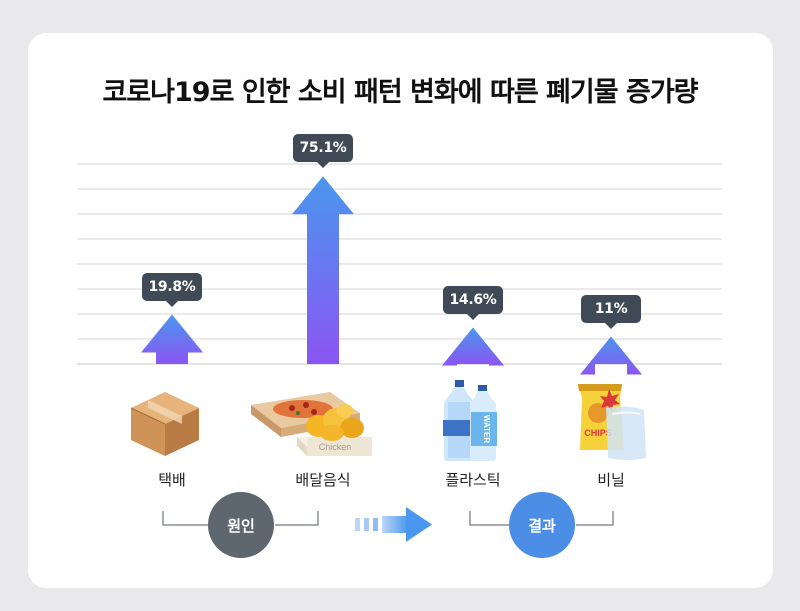  Describe the element at coordinates (164, 424) in the screenshot. I see `cardboard-box-icon` at that location.